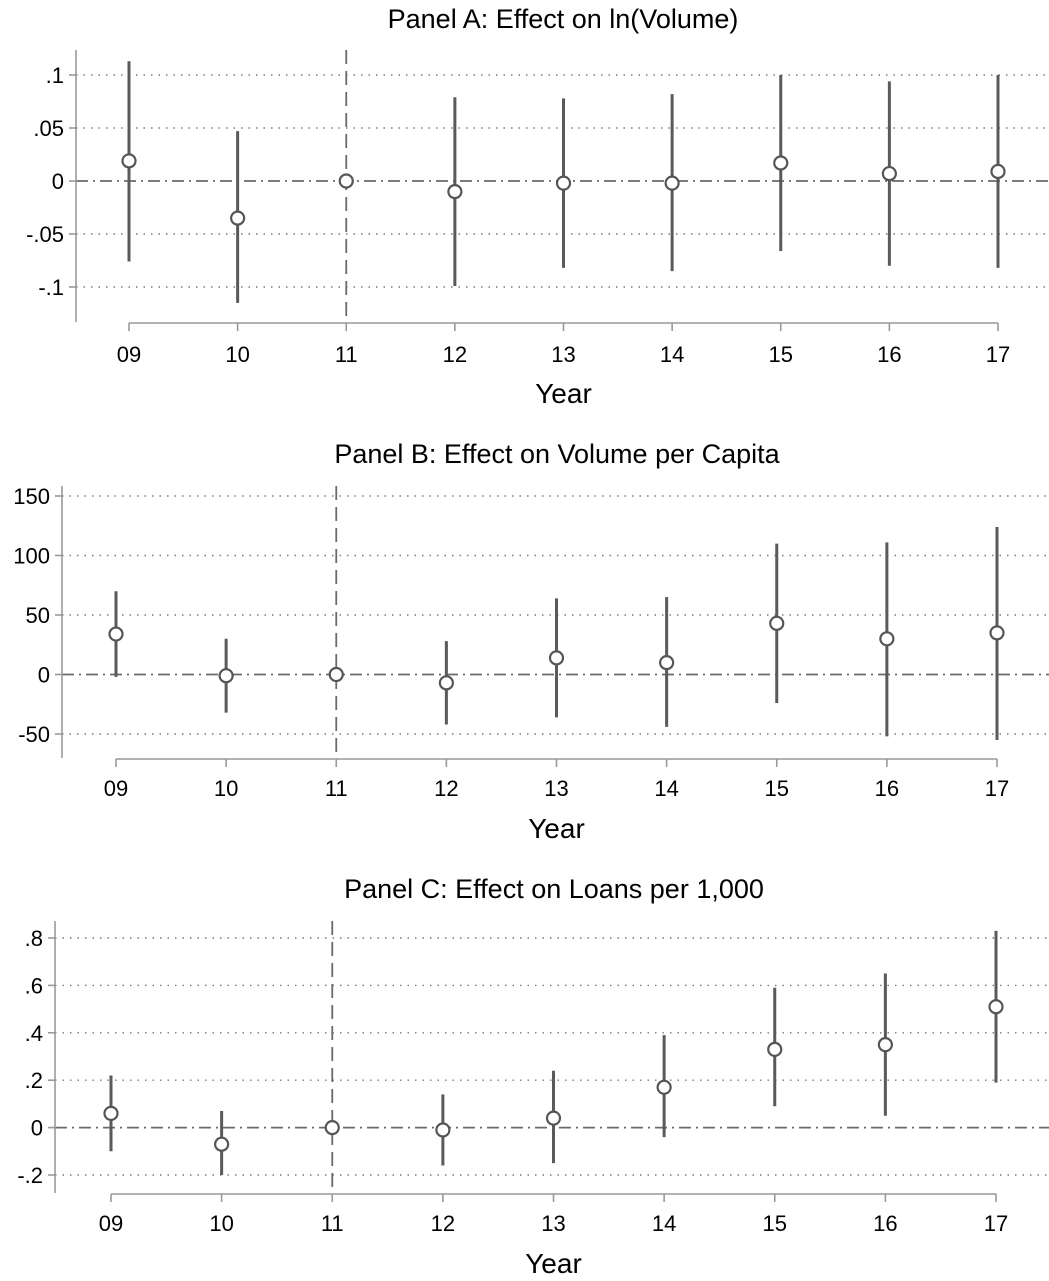  I want to click on panel-b-ytick-label: 0, so click(44, 675).